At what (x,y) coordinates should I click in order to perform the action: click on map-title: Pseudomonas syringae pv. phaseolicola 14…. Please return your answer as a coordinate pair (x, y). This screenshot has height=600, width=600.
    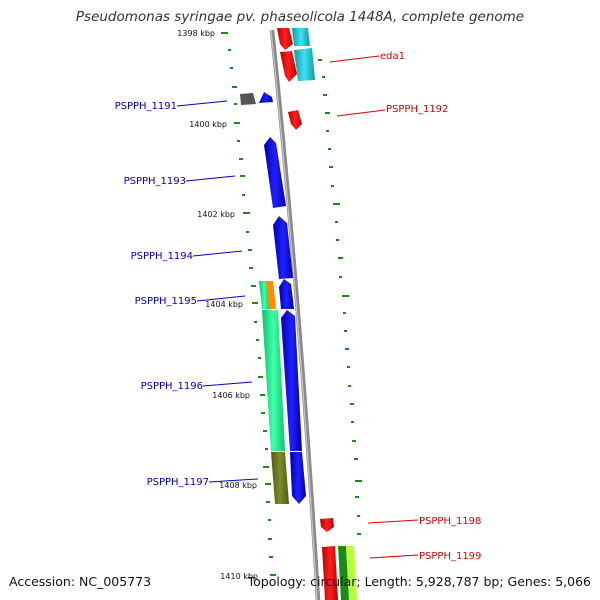
    Looking at the image, I should click on (300, 17).